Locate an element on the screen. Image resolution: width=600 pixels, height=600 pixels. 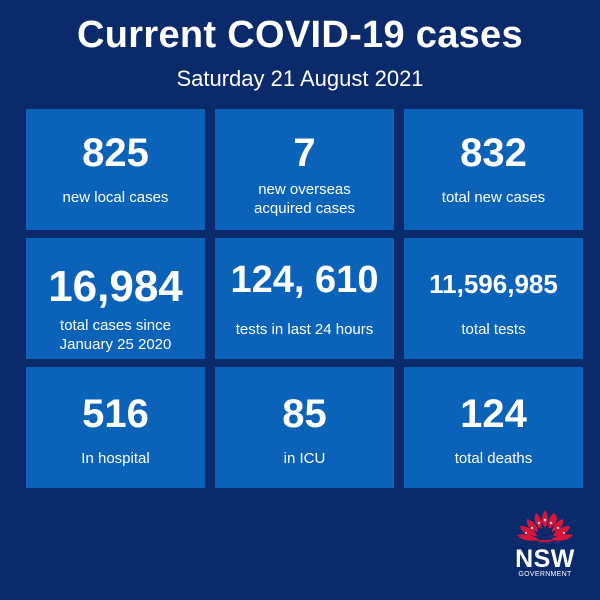
tile-tests-last-24h: 124, 610 tests in last 24 hours is located at coordinates (304, 298).